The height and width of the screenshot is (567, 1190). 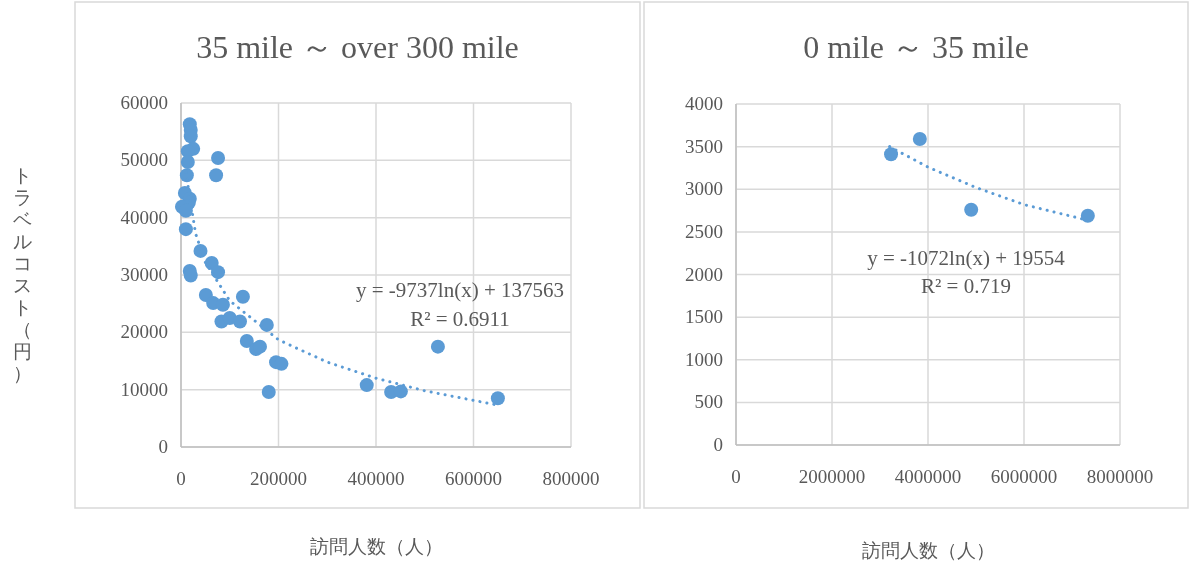 What do you see at coordinates (704, 146) in the screenshot?
I see `y-tick-label: 3500` at bounding box center [704, 146].